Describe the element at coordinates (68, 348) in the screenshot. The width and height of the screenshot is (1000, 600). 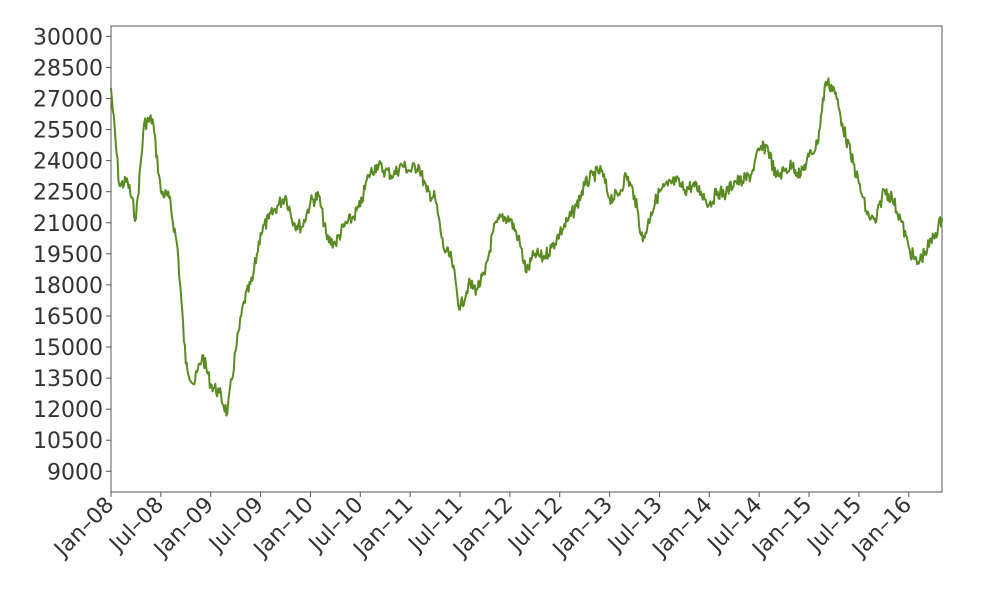
I see `y-tick-label: 15000` at that location.